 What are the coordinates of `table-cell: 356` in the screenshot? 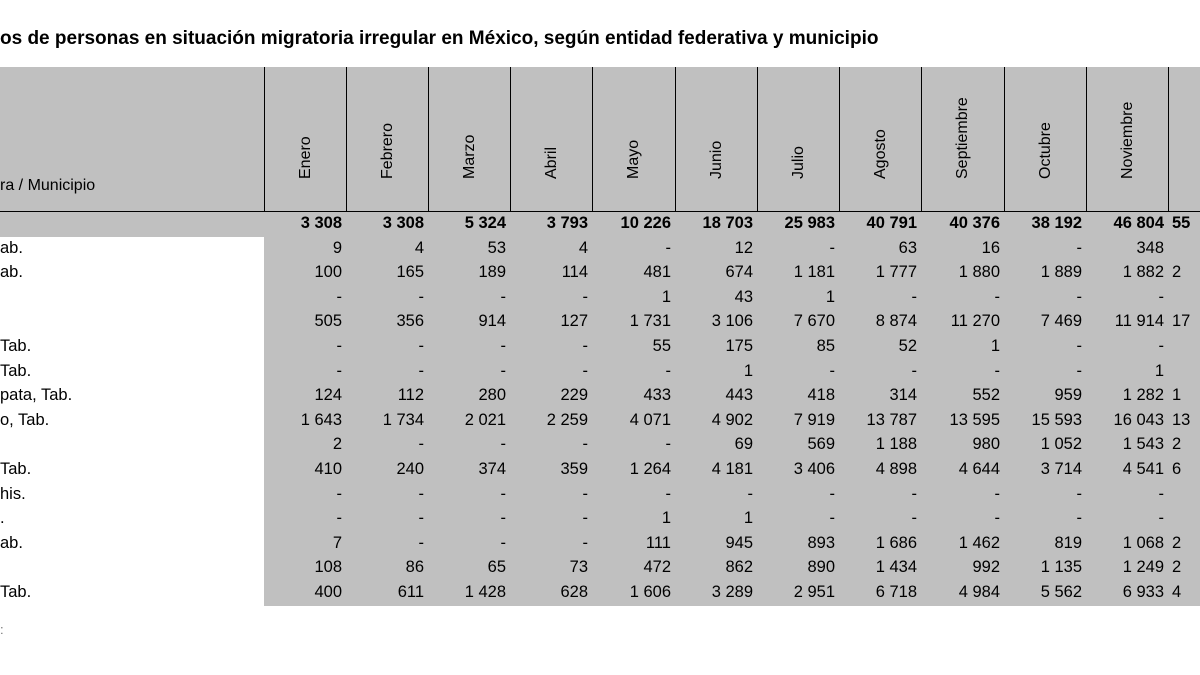 It's located at (410, 321).